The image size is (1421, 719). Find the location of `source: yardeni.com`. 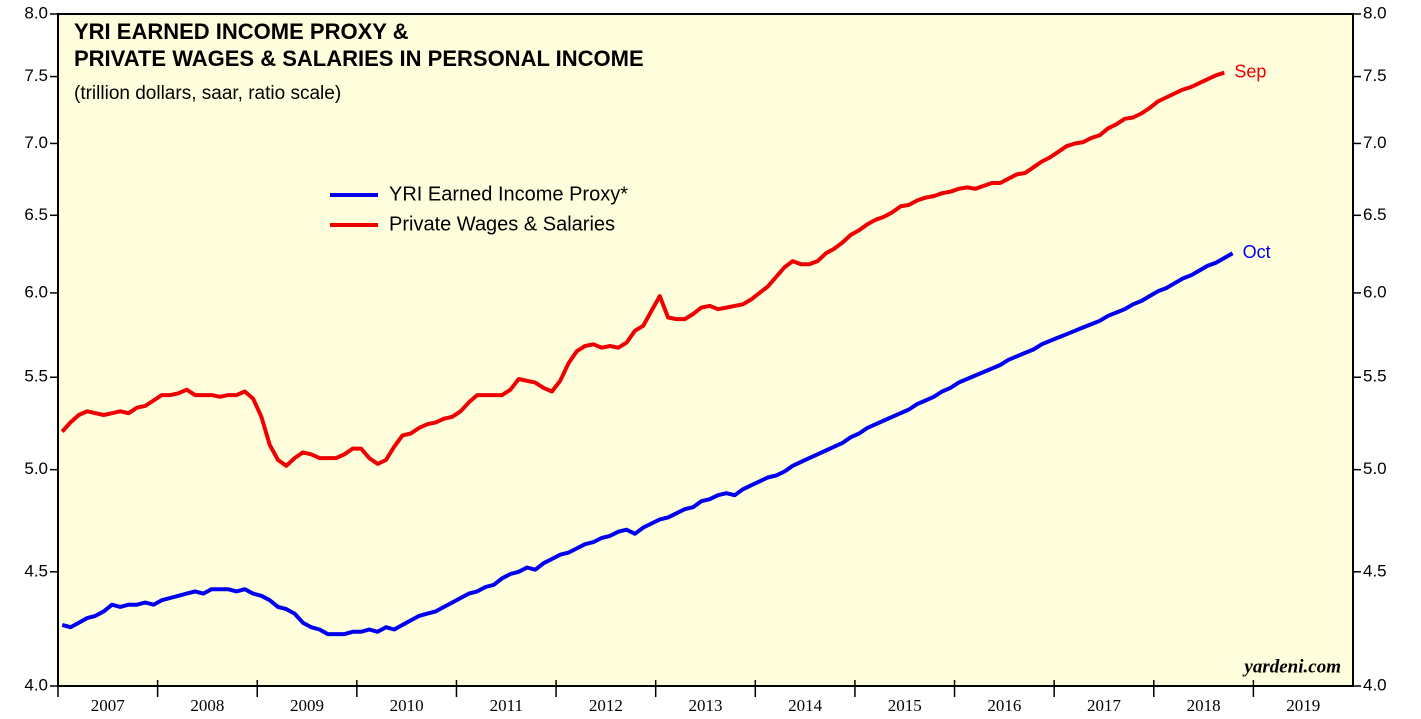

source: yardeni.com is located at coordinates (1291, 666).